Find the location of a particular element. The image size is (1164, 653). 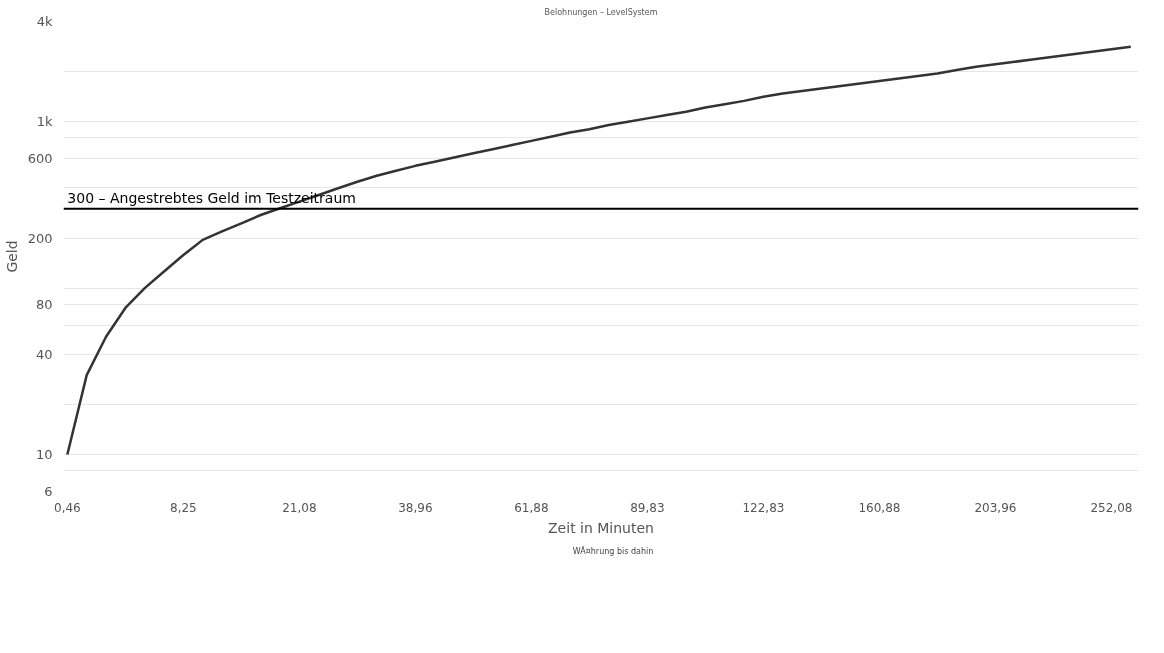

y-axis-title: Geld is located at coordinates (11, 256).